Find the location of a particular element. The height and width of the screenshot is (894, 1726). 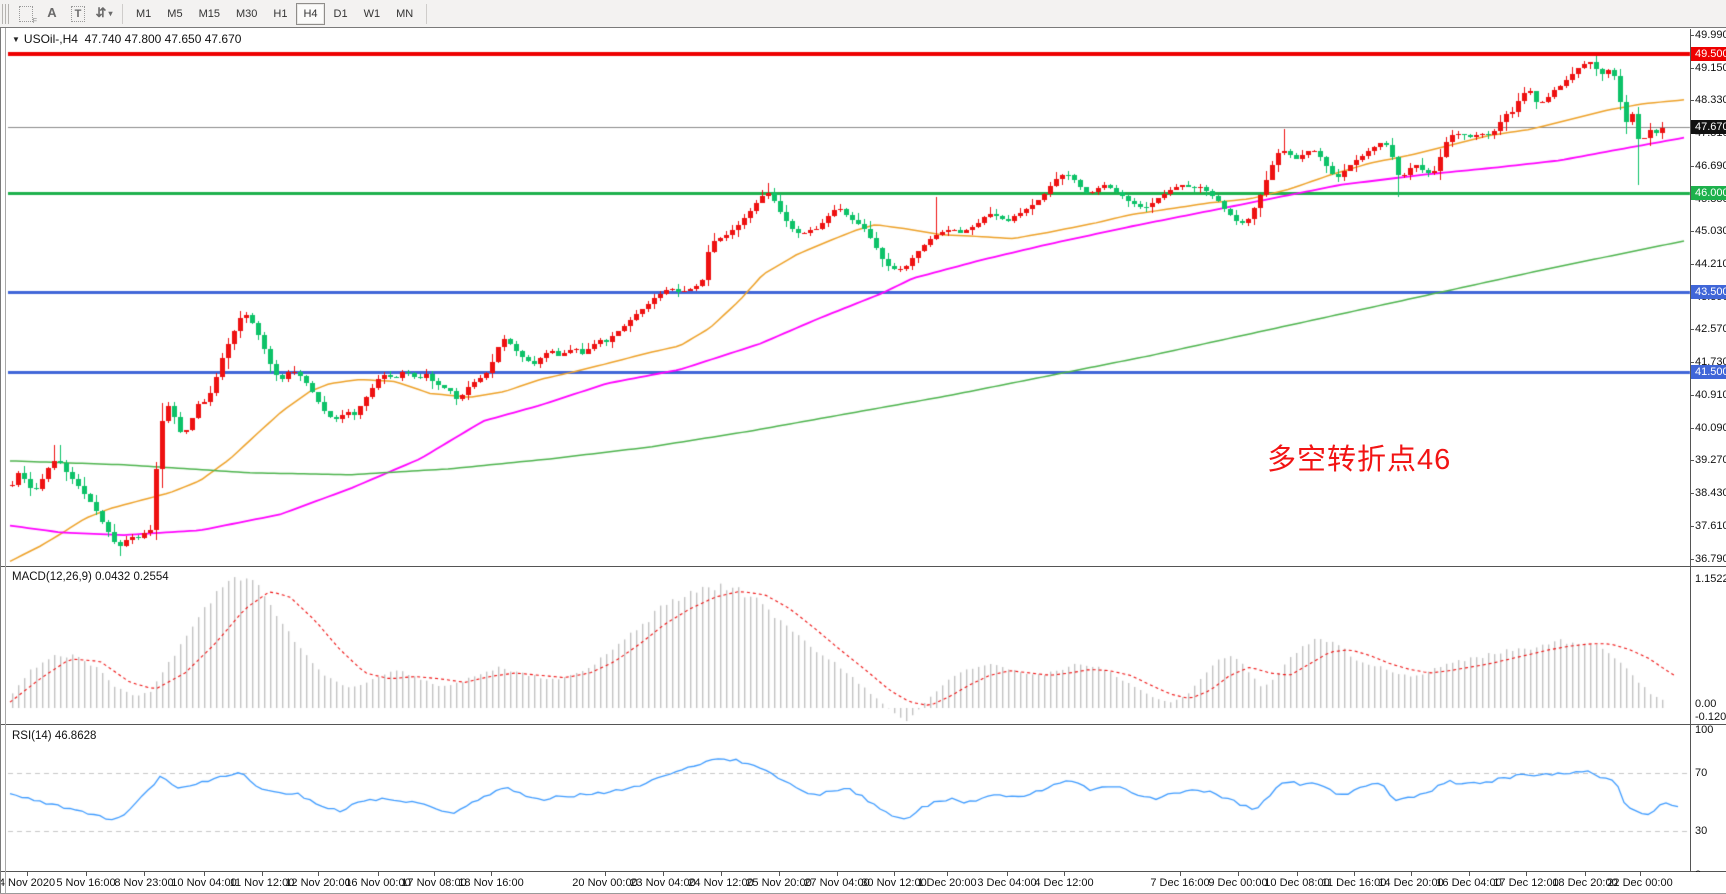

tf-button-m30: M30 is located at coordinates (246, 13).